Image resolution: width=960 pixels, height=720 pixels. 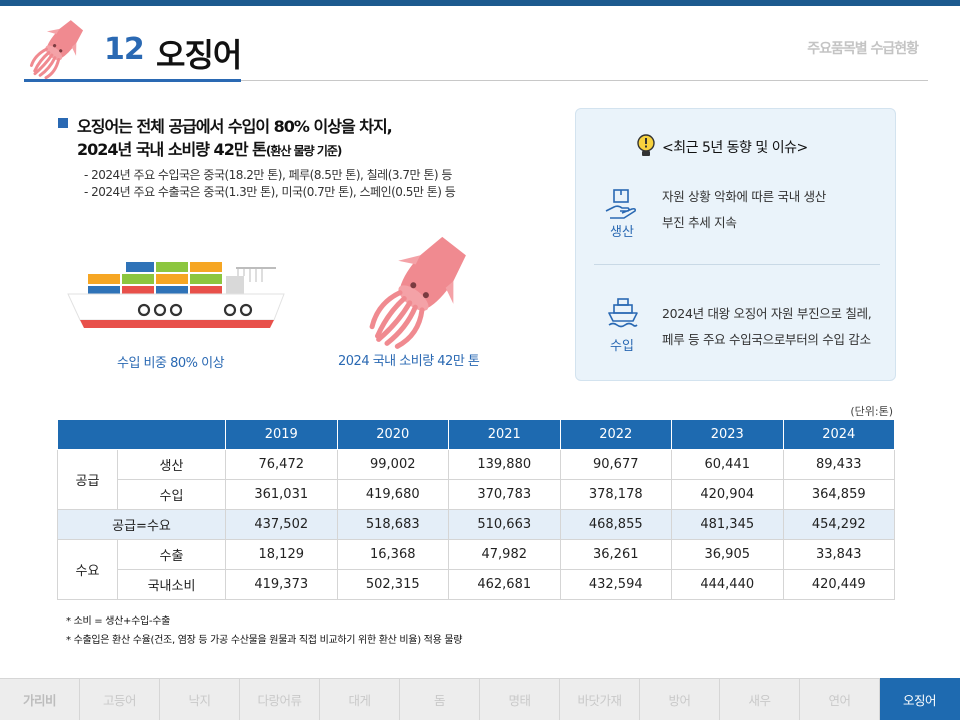 What do you see at coordinates (863, 49) in the screenshot?
I see `section-label: 주요품목별 수급현황` at bounding box center [863, 49].